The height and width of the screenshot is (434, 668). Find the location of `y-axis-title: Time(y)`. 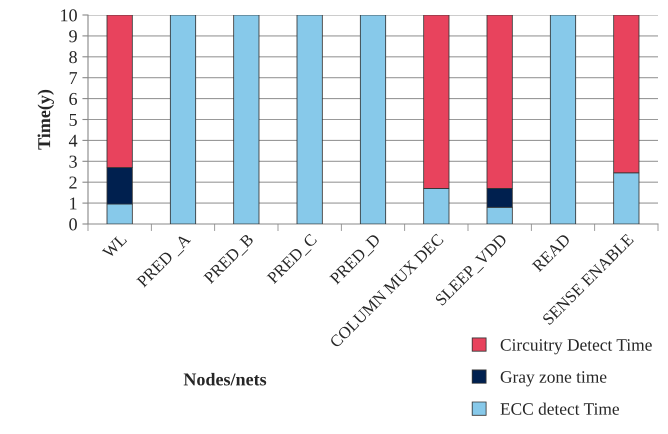

y-axis-title: Time(y) is located at coordinates (46, 120).